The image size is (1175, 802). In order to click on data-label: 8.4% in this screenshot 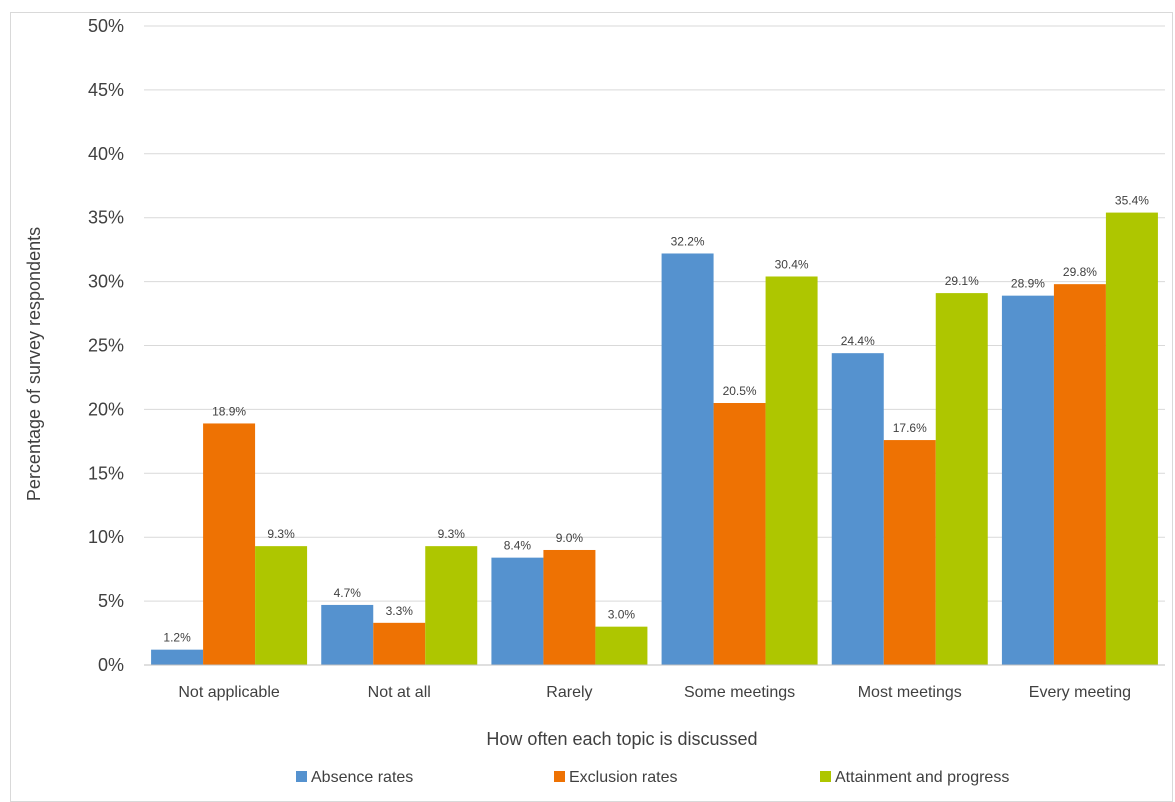, I will do `click(518, 546)`.